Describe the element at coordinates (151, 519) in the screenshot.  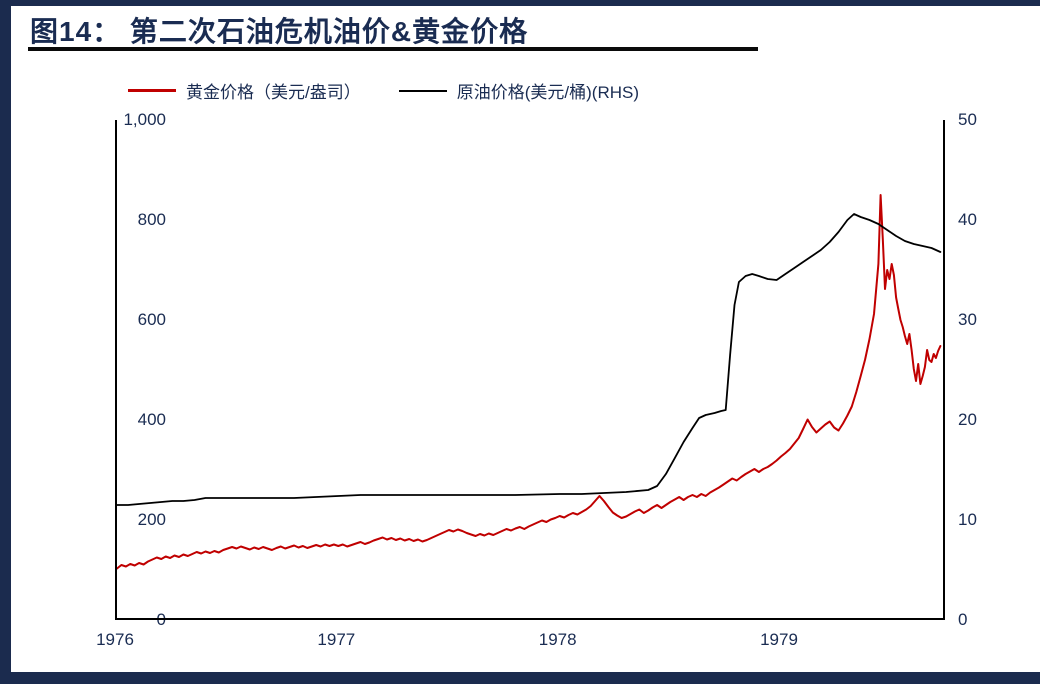
I see `y-left-tick-label: 200` at that location.